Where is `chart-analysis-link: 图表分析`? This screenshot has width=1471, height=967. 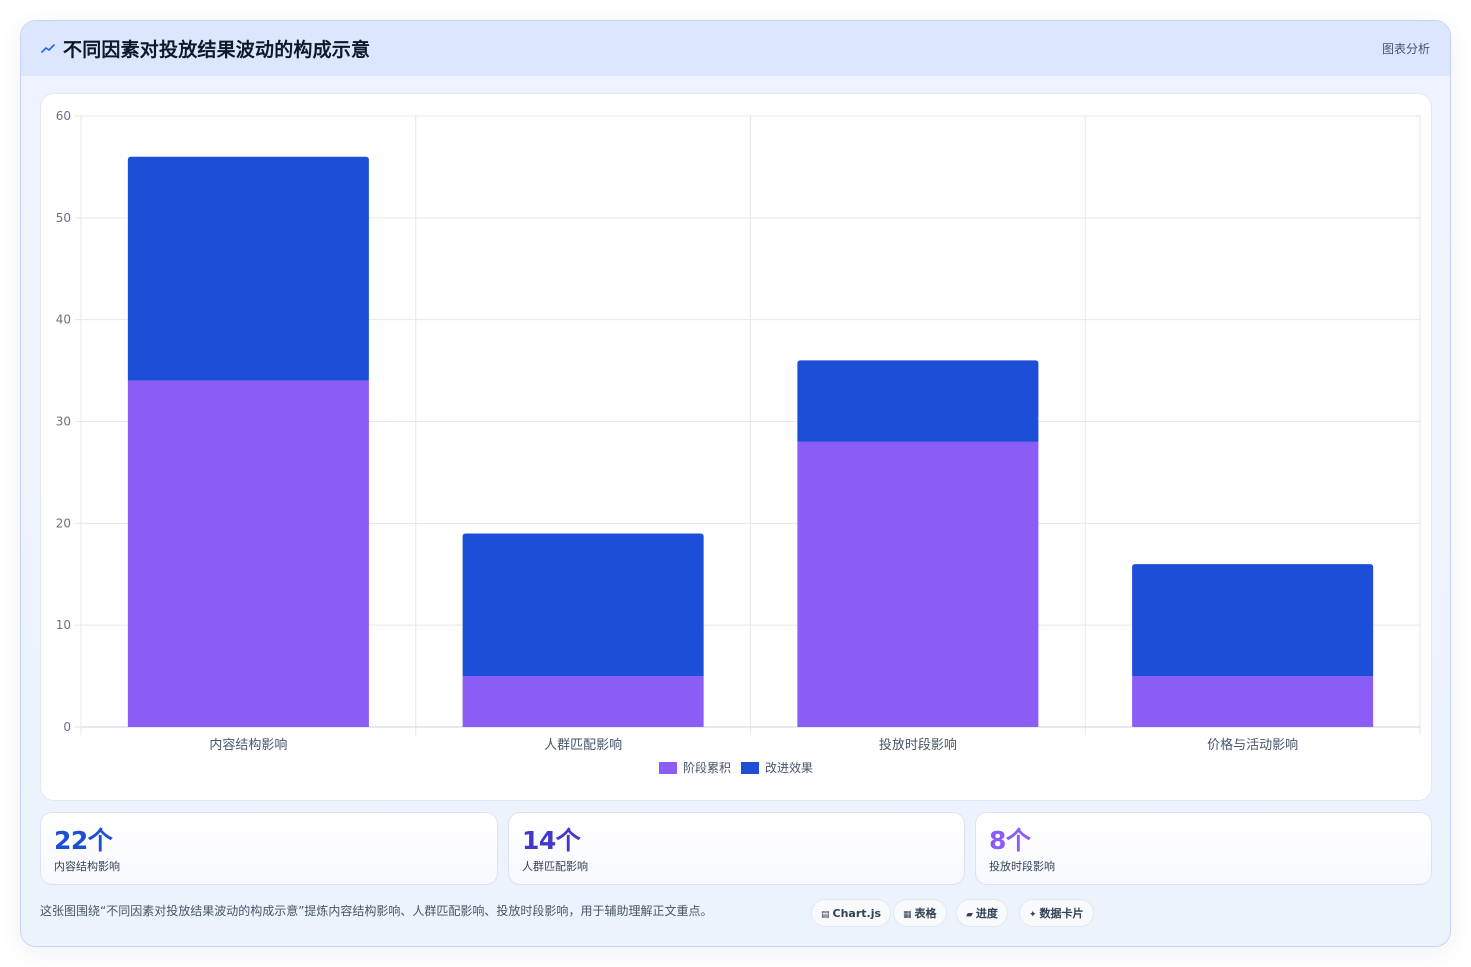
chart-analysis-link: 图表分析 is located at coordinates (1405, 49).